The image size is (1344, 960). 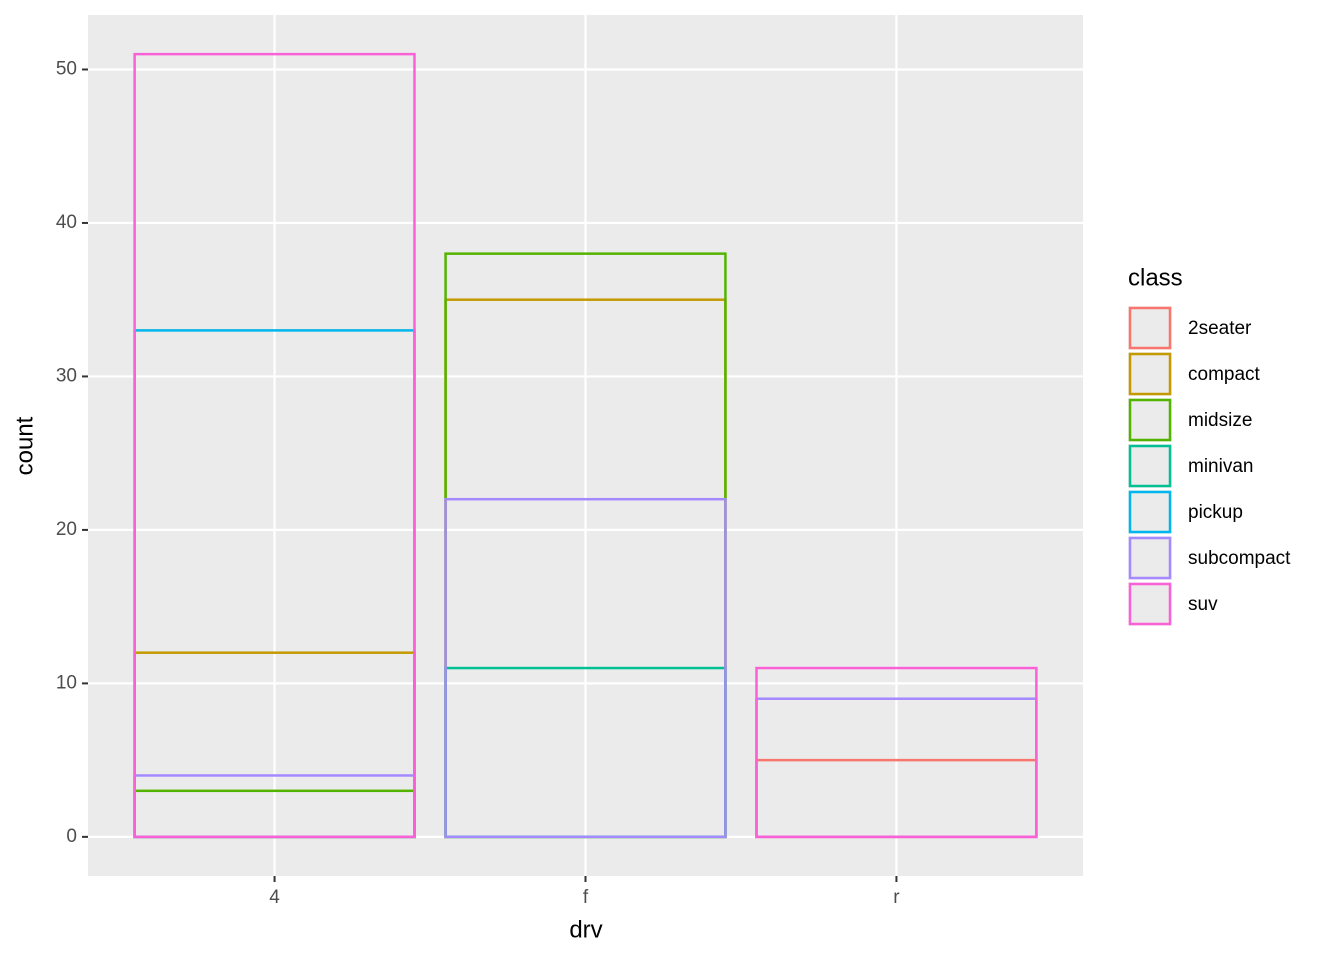 What do you see at coordinates (66, 68) in the screenshot?
I see `y-tick-label: 50` at bounding box center [66, 68].